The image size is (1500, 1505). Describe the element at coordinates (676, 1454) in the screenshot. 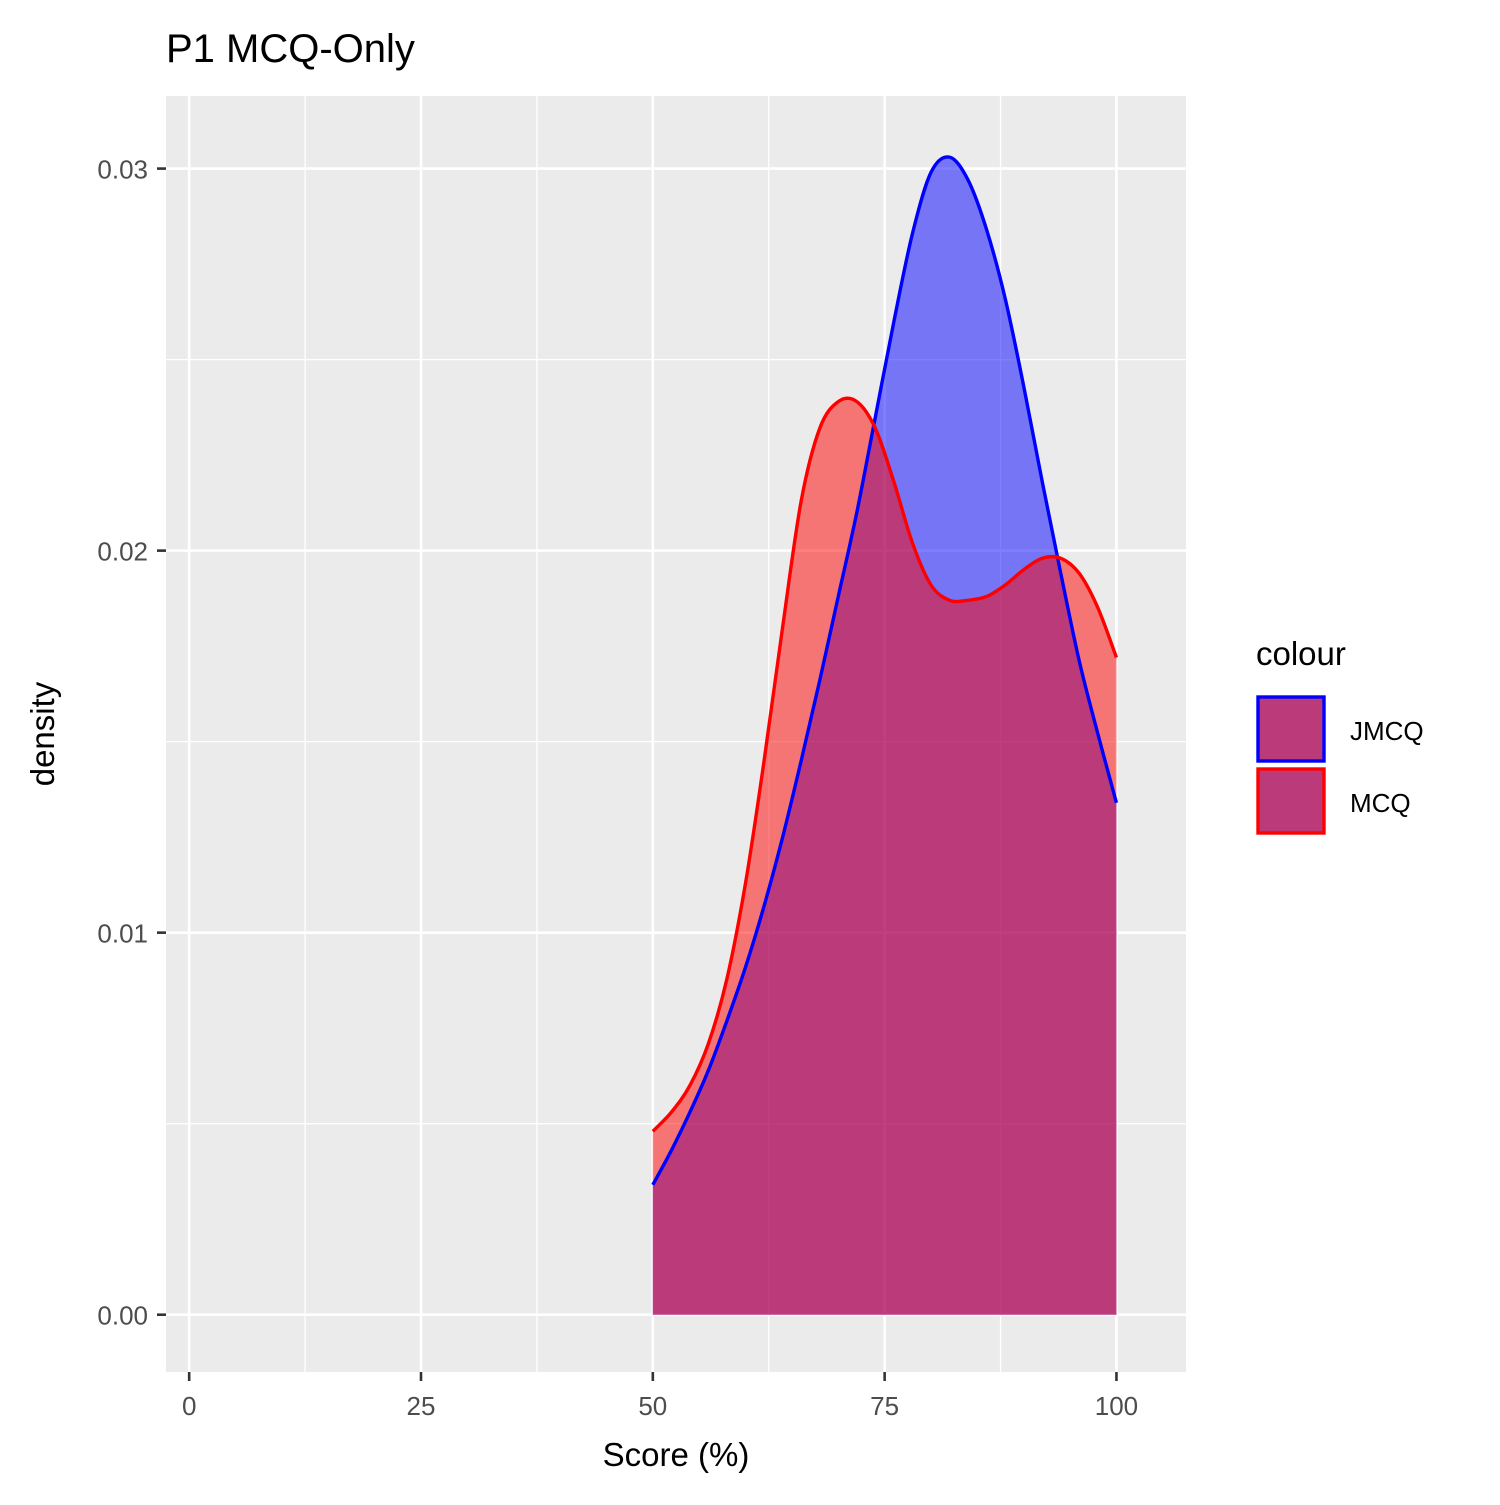

I see `x-axis-title: Score (%)` at that location.